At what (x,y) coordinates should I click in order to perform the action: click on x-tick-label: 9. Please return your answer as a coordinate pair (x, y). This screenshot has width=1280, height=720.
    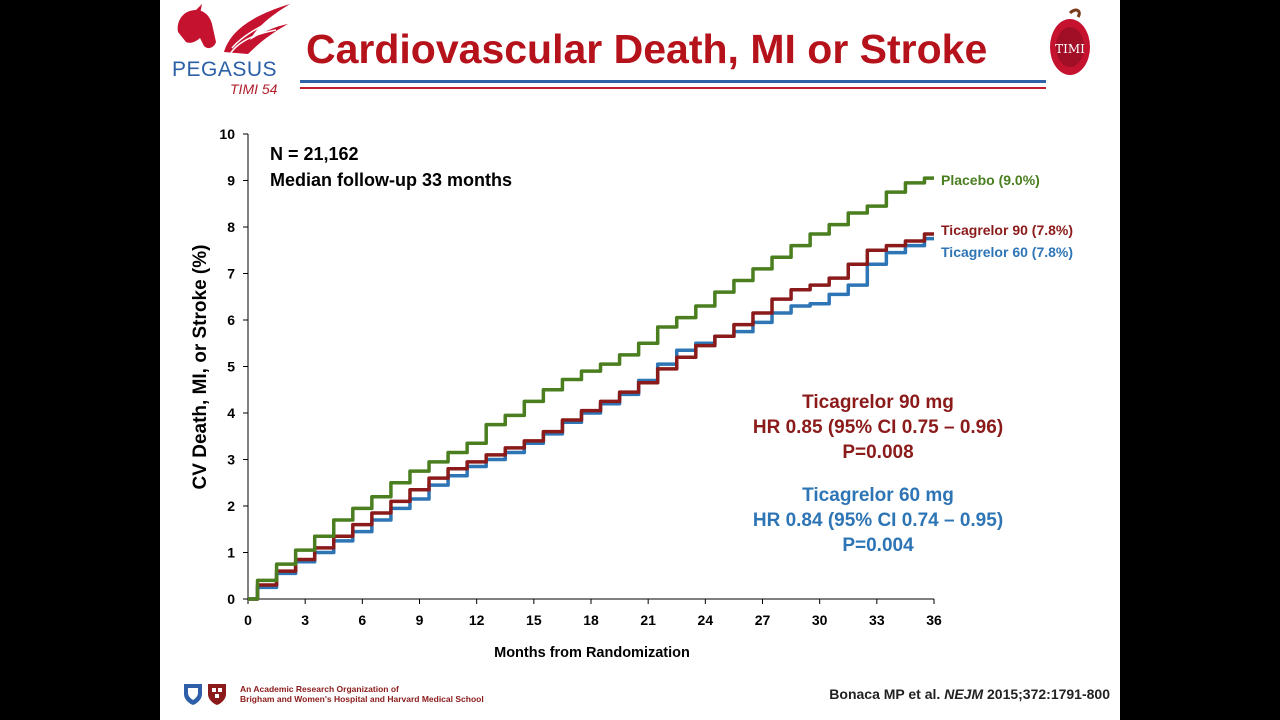
    Looking at the image, I should click on (420, 620).